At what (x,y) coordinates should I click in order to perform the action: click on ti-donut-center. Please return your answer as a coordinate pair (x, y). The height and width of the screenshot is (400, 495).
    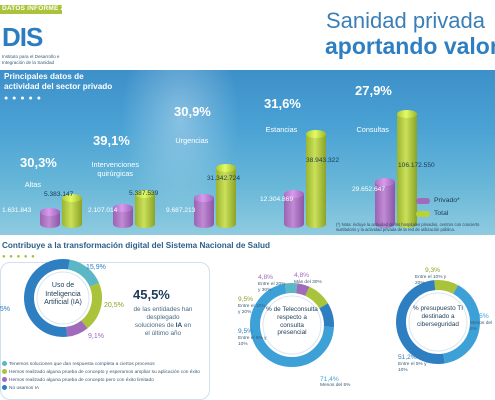
    Looking at the image, I should click on (438, 322).